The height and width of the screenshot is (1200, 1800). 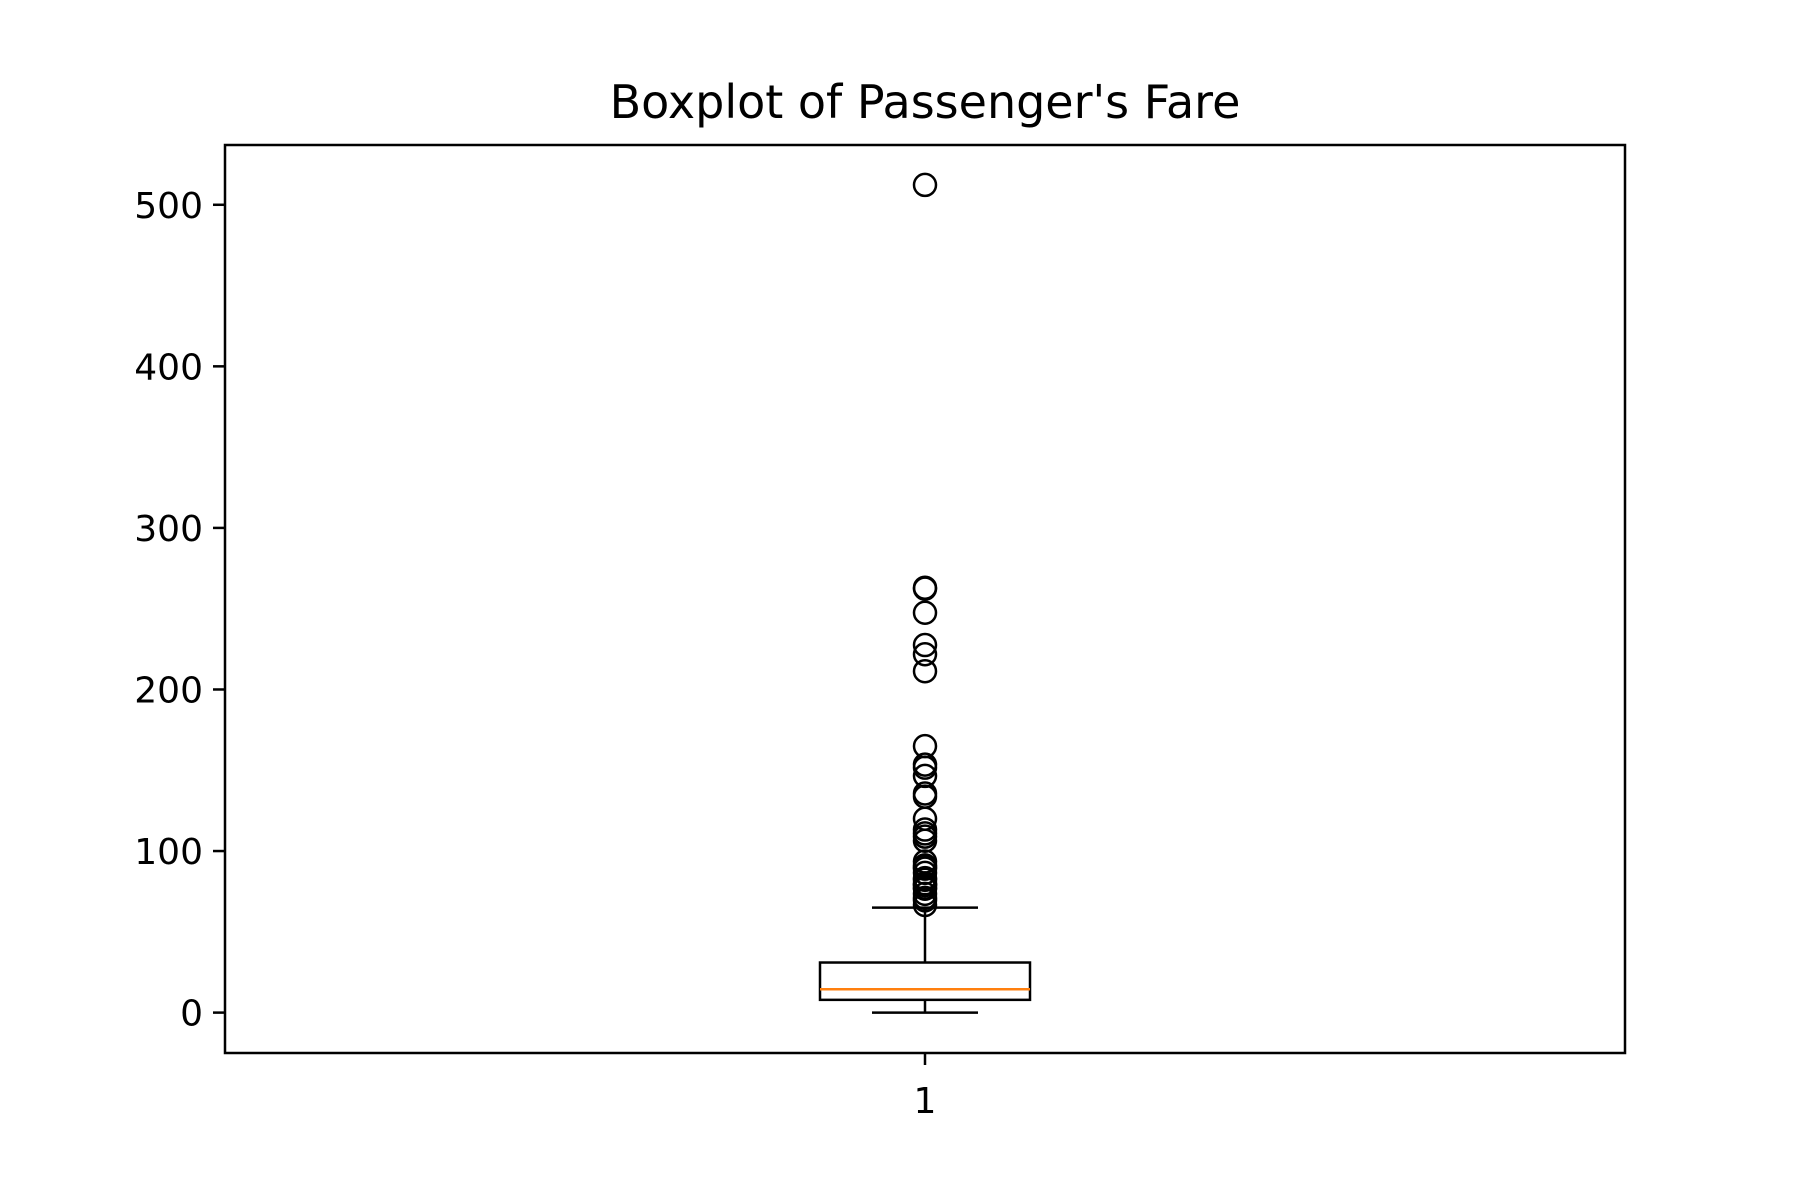 I want to click on y-tick-label: 500, so click(x=168, y=206).